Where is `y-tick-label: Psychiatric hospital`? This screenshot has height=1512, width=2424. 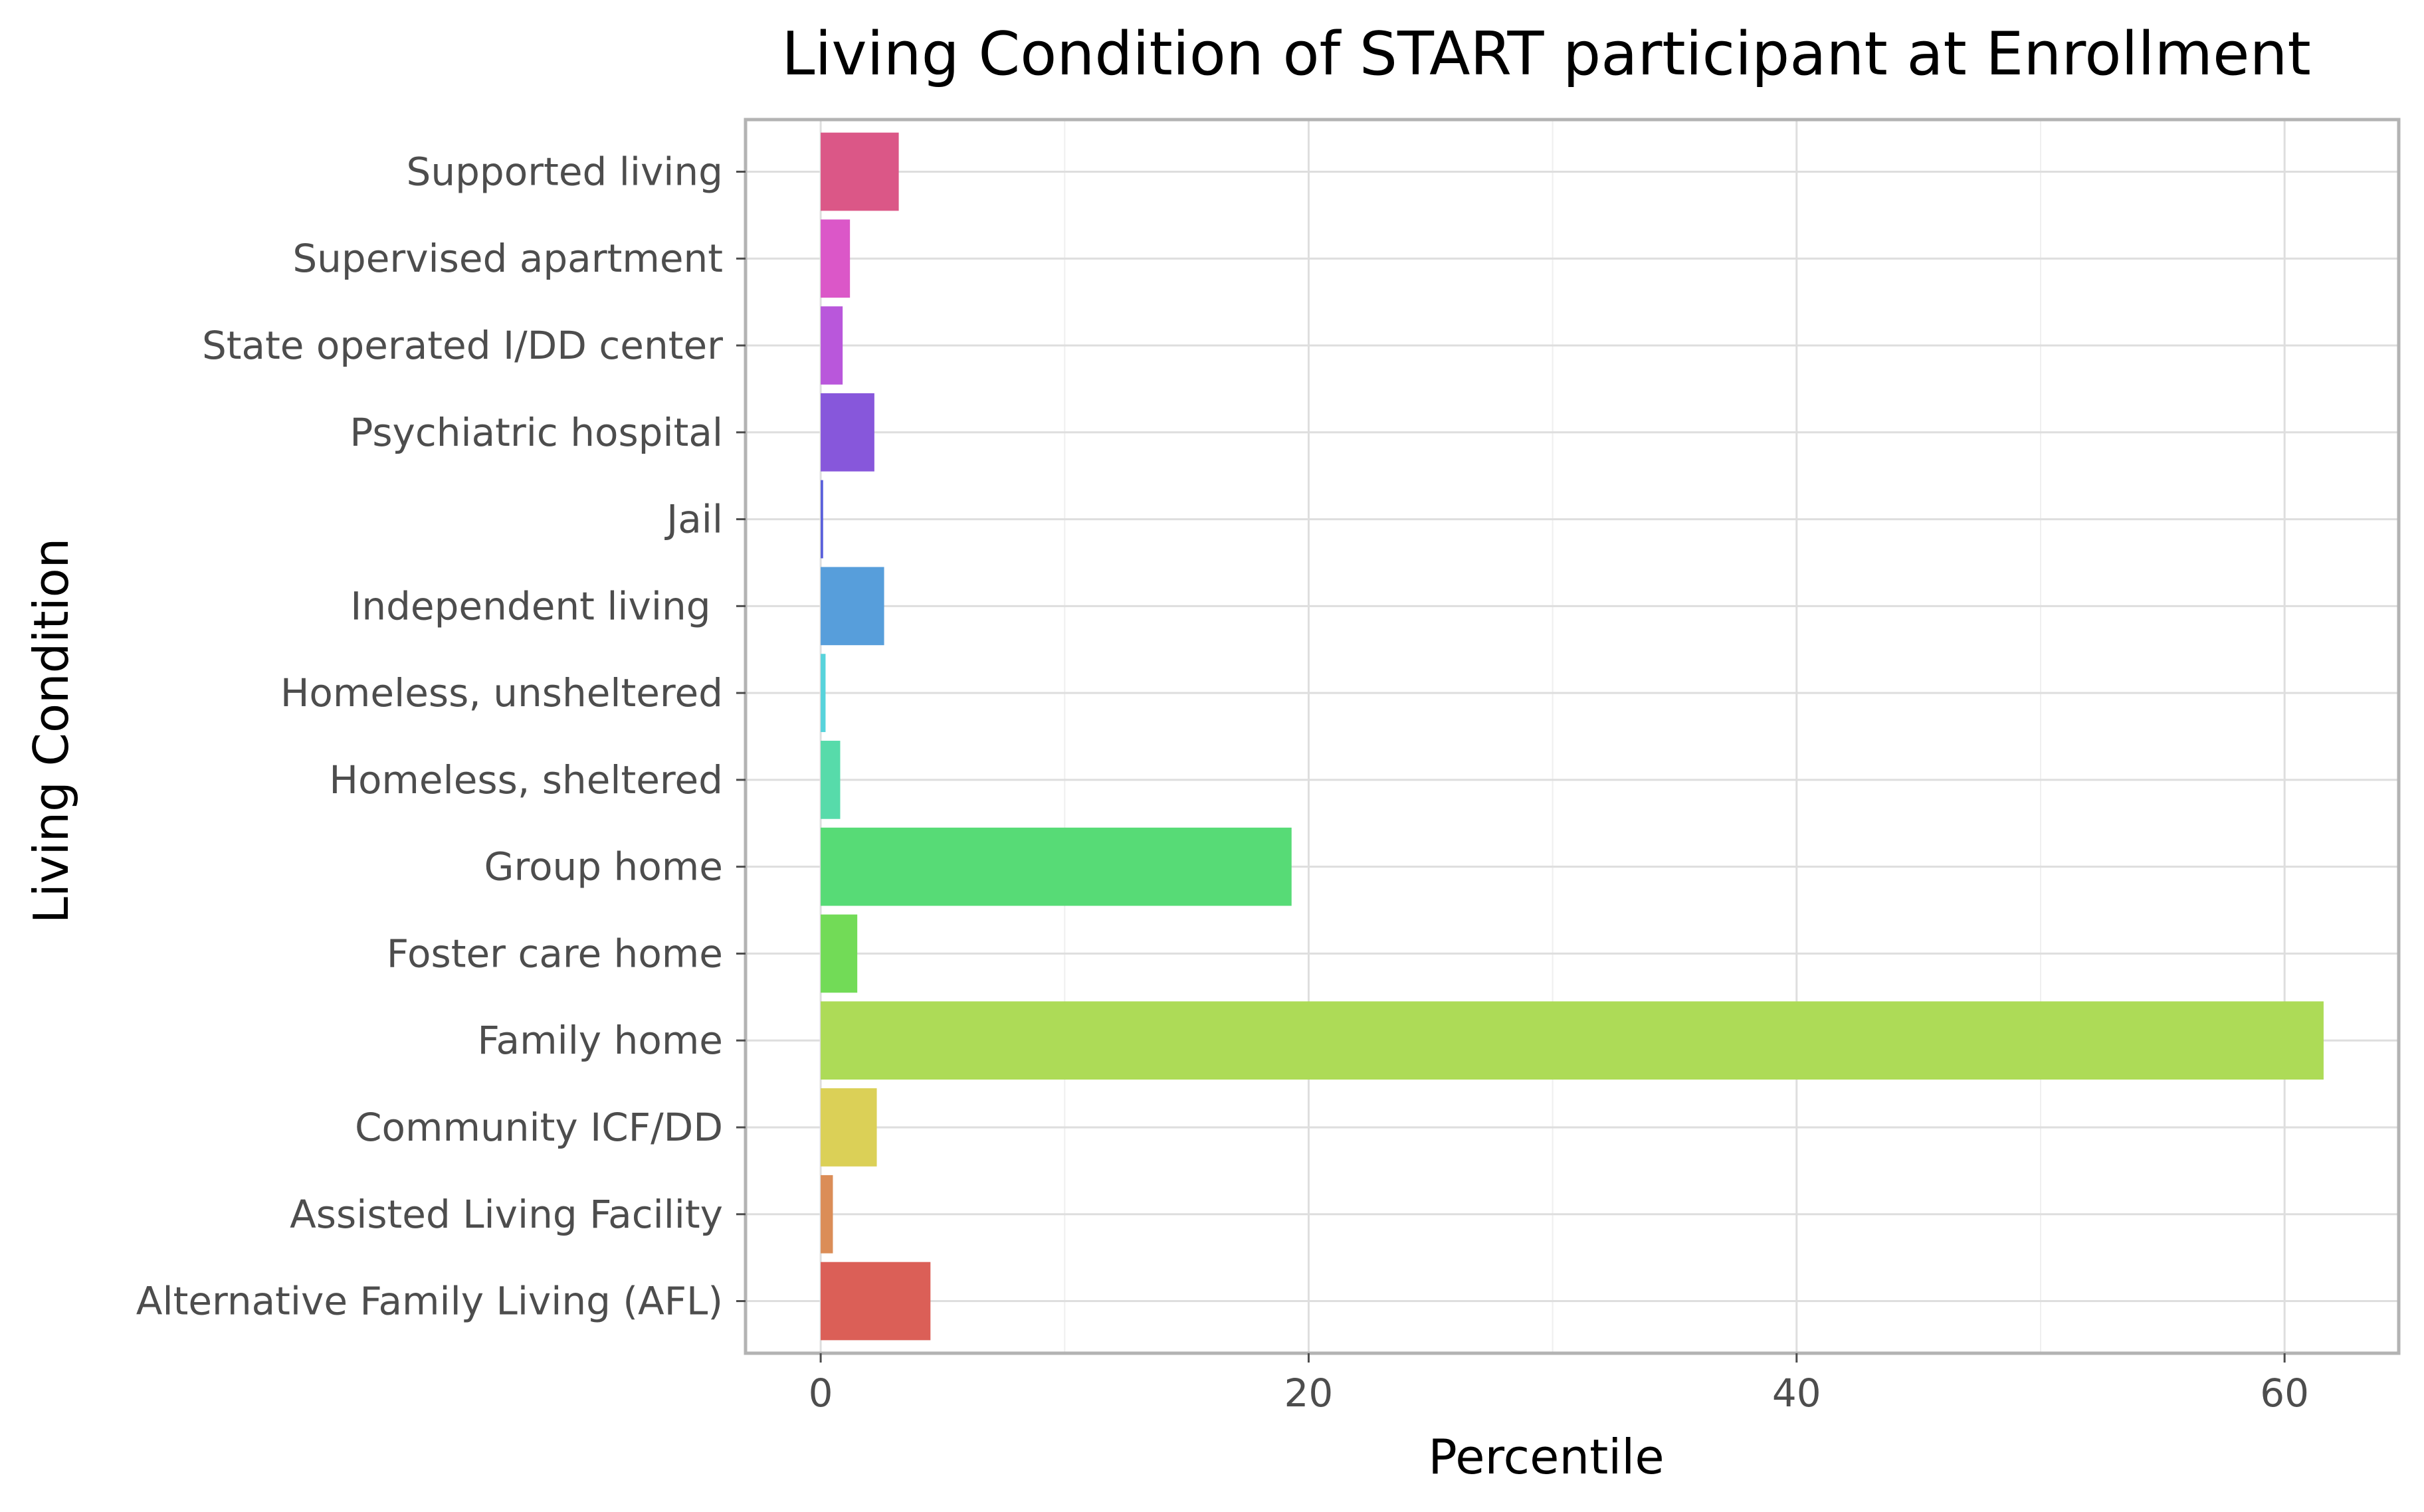 y-tick-label: Psychiatric hospital is located at coordinates (536, 432).